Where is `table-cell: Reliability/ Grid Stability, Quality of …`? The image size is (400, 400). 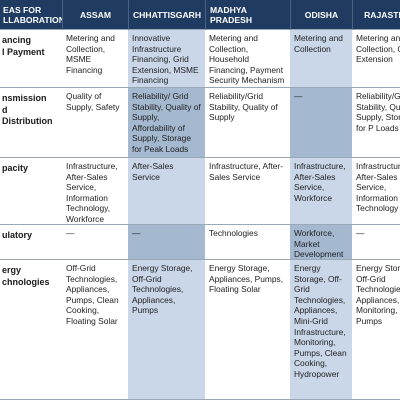
table-cell: Reliability/ Grid Stability, Quality of … is located at coordinates (166, 123).